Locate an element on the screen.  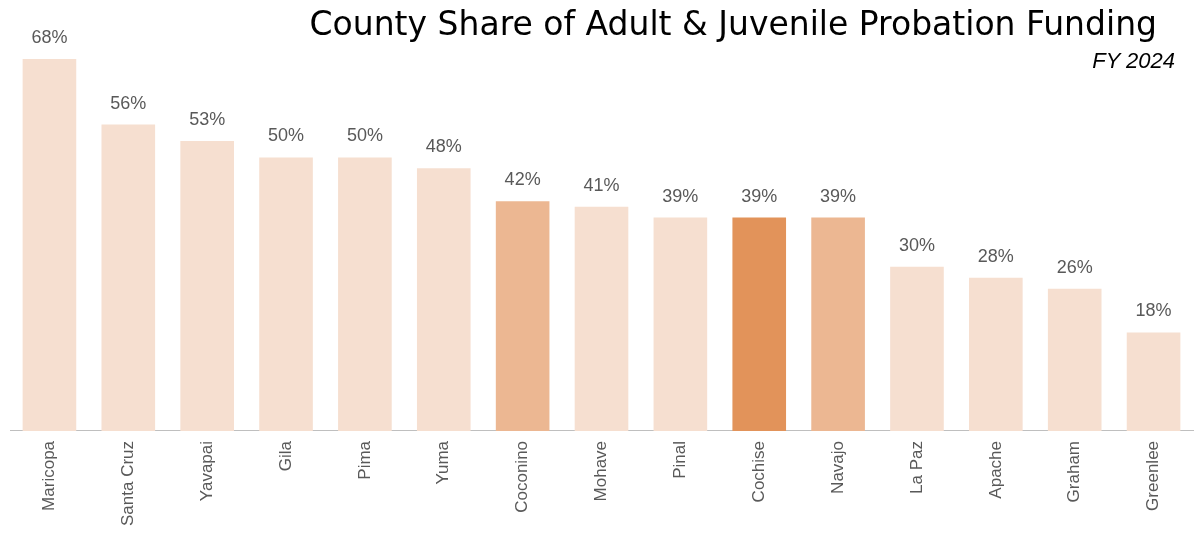
data-label: 28% is located at coordinates (995, 255).